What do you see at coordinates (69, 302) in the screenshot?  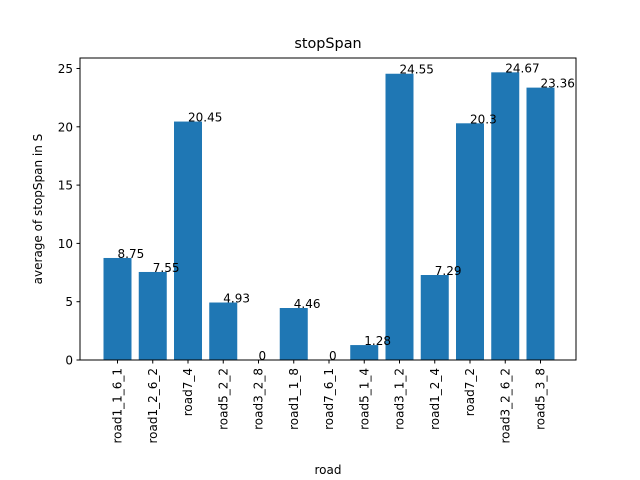 I see `y-tick-label: 5` at bounding box center [69, 302].